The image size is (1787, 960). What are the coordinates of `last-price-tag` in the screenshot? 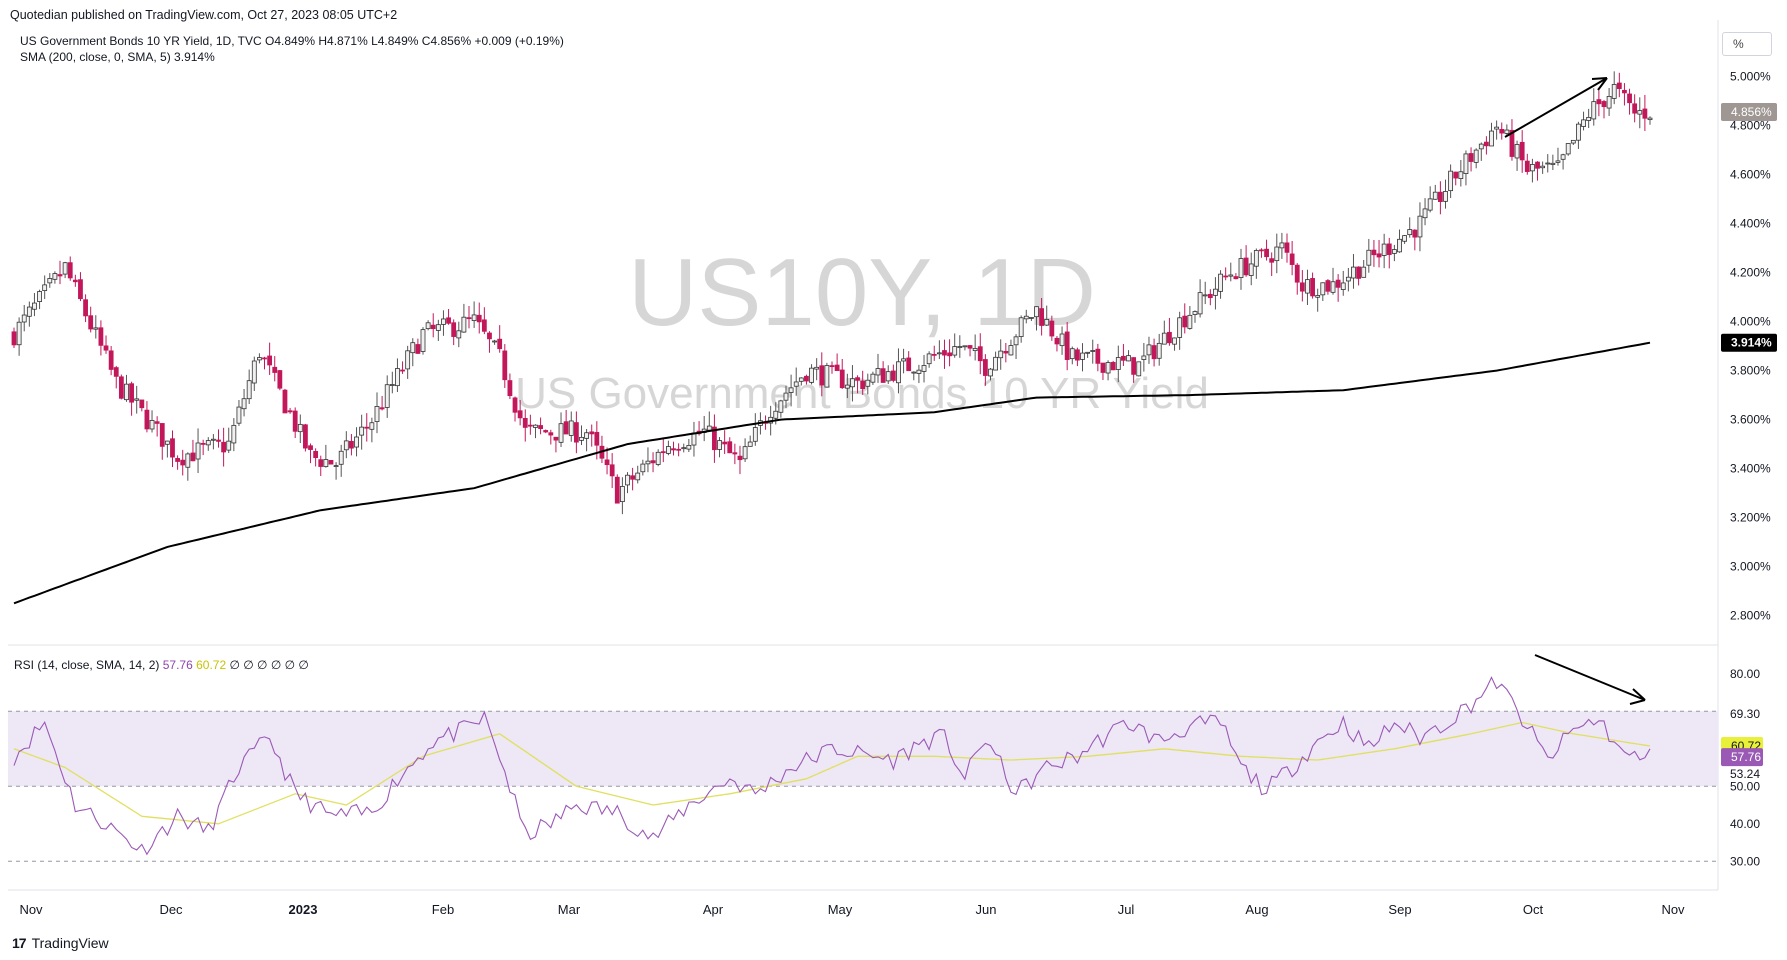 It's located at (1749, 112).